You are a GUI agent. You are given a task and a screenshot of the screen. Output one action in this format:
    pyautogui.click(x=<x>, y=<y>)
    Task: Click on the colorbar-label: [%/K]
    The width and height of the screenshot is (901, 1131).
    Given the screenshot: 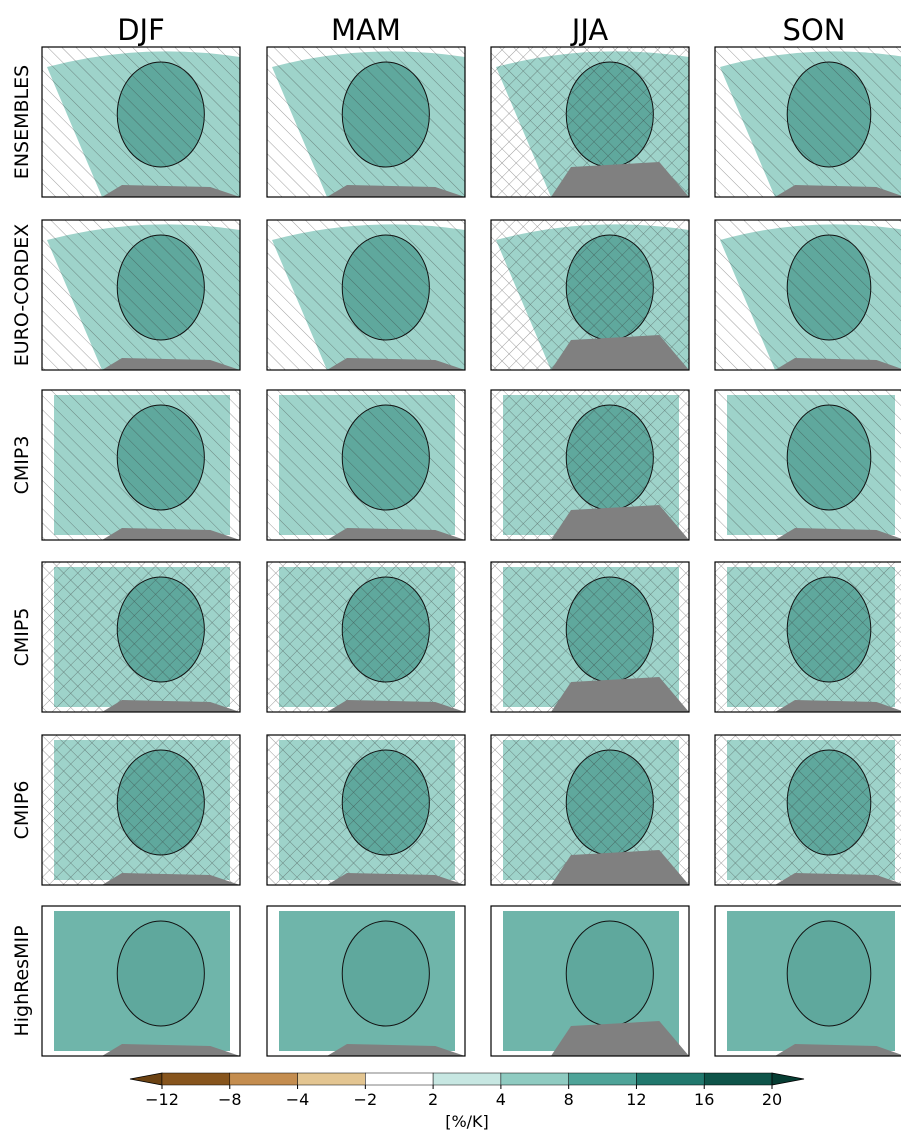 What is the action you would take?
    pyautogui.click(x=467, y=1121)
    